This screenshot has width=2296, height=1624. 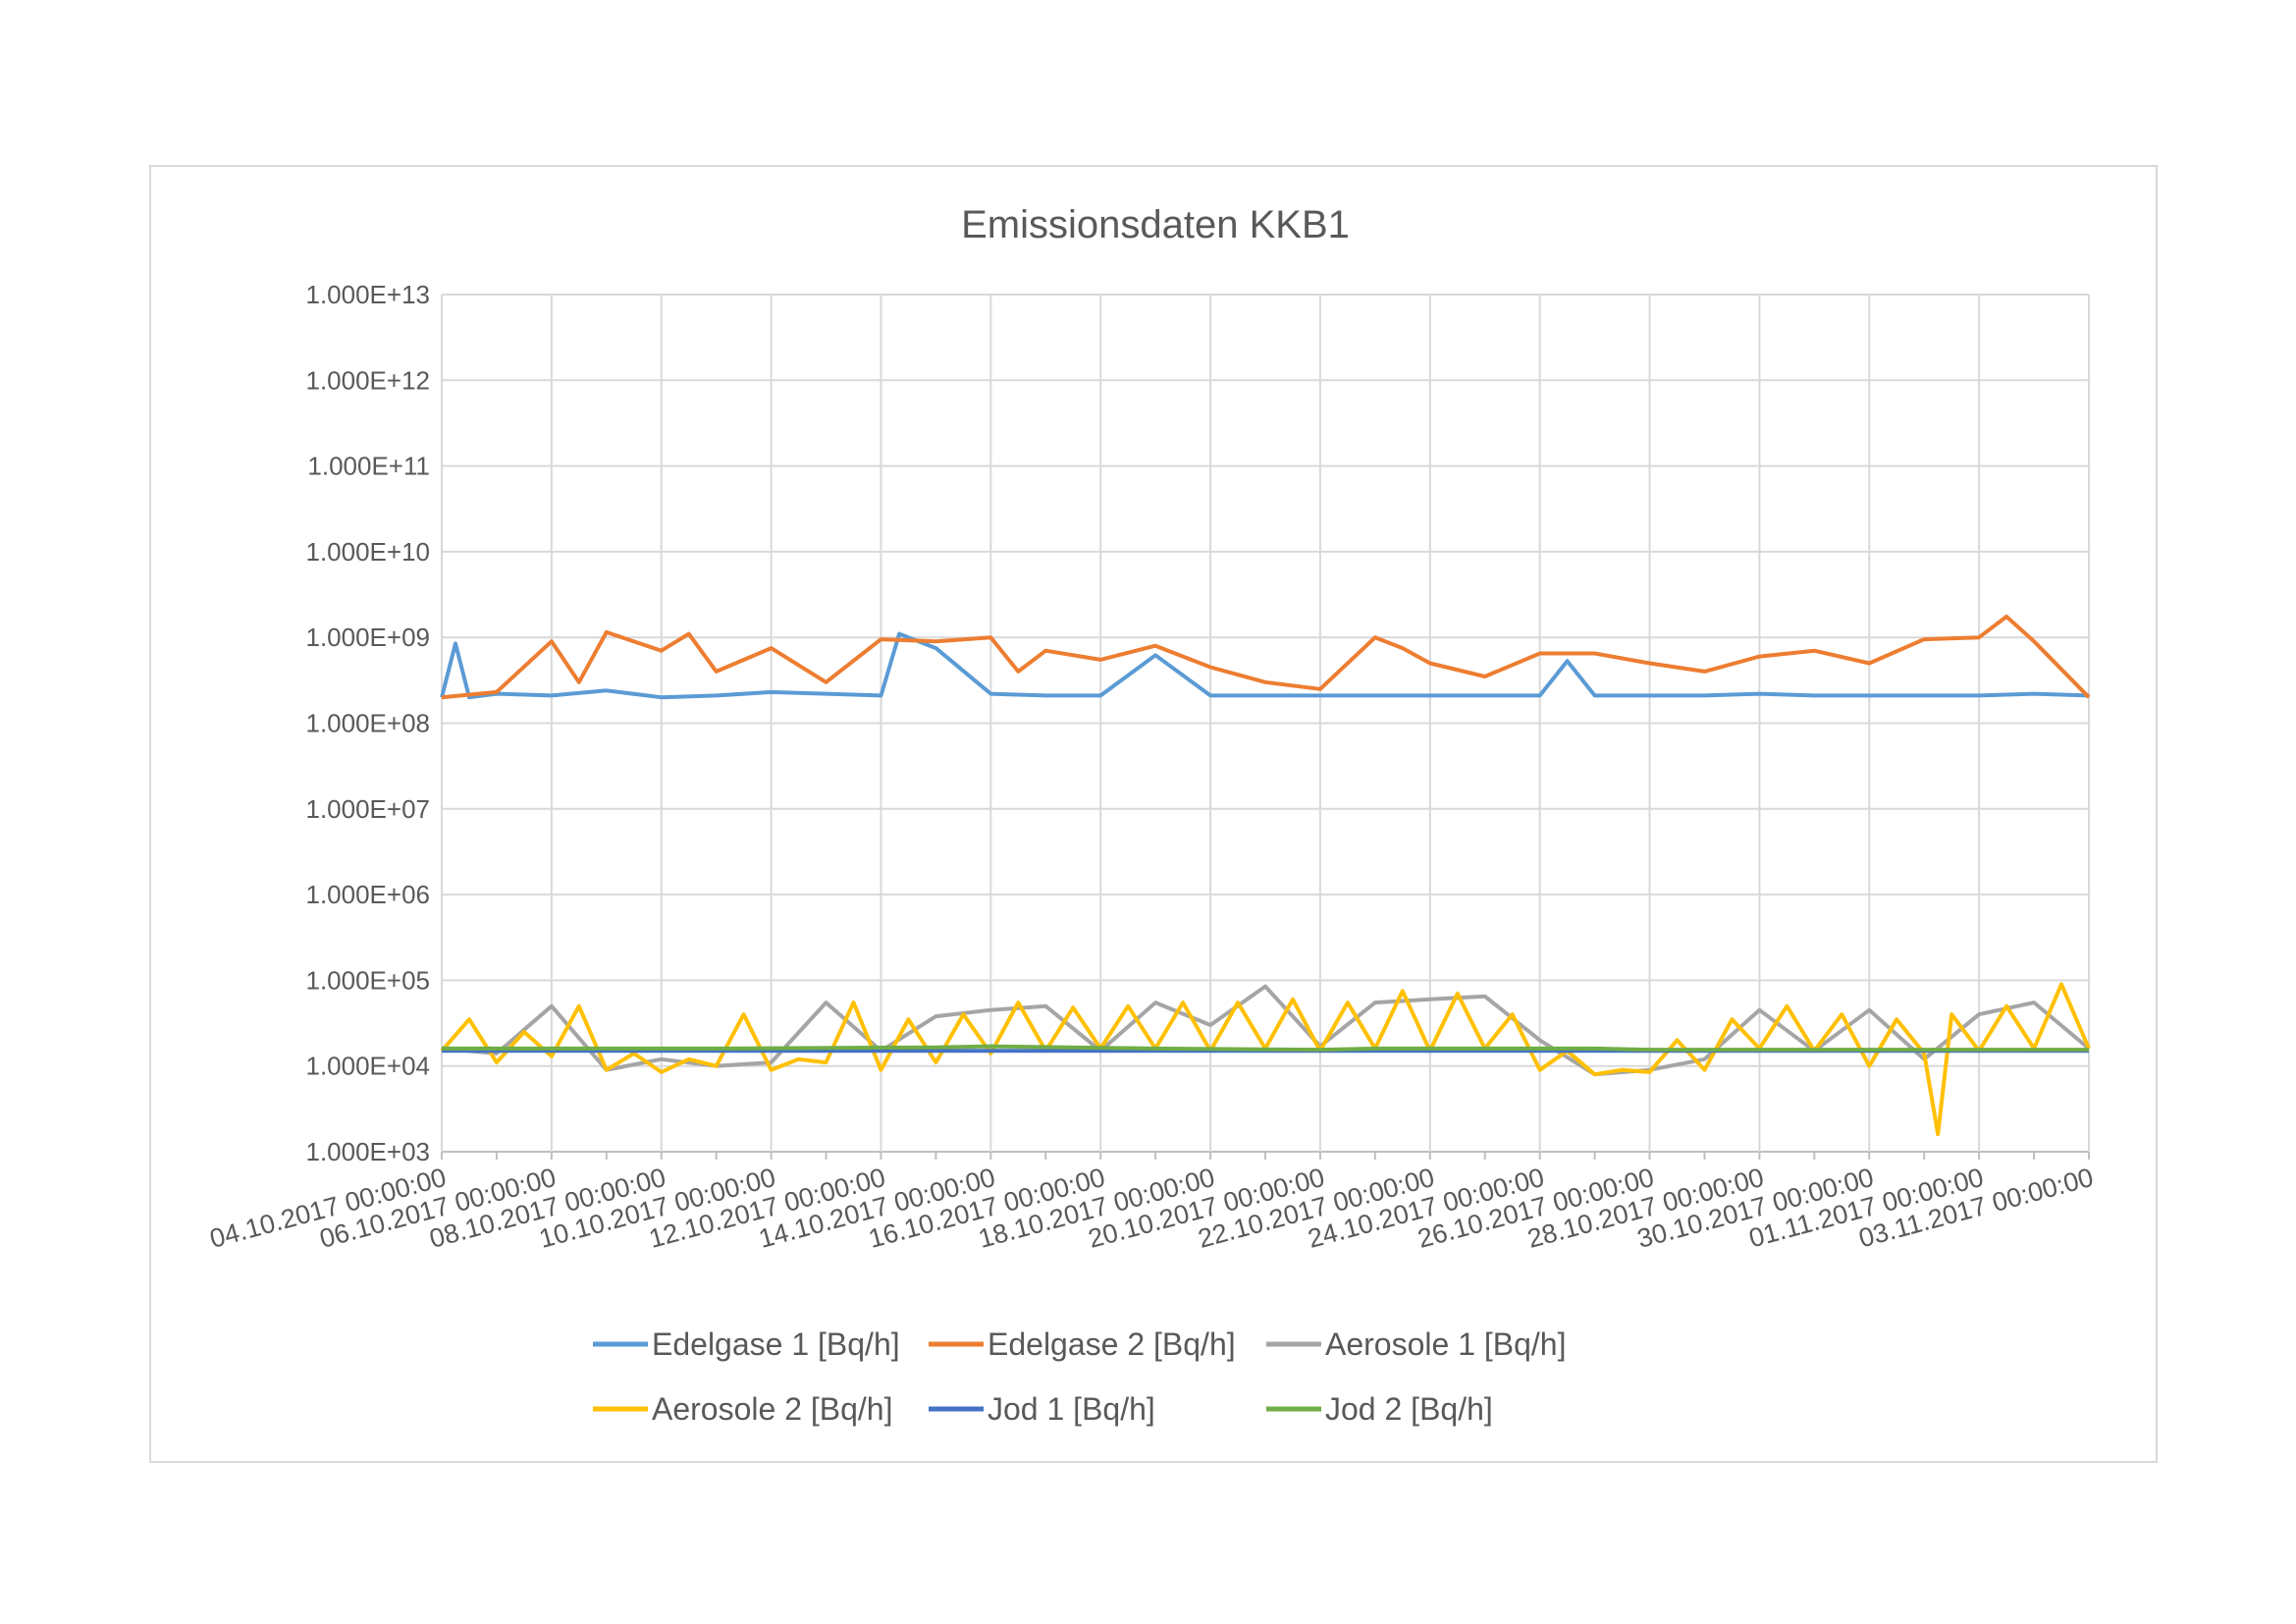 What do you see at coordinates (1409, 1409) in the screenshot?
I see `legend-label: Jod 2 [Bq/h]` at bounding box center [1409, 1409].